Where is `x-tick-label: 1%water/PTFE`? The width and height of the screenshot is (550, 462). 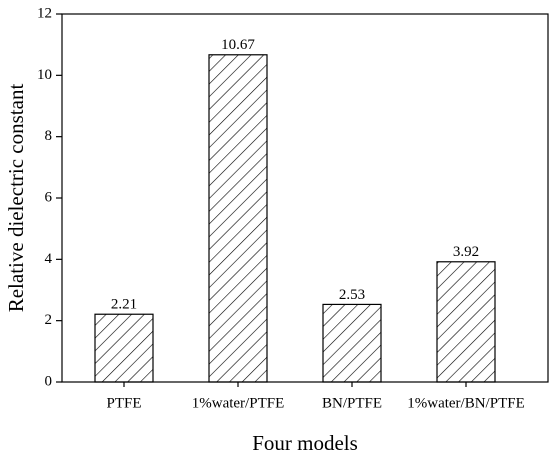 x-tick-label: 1%water/PTFE is located at coordinates (238, 403).